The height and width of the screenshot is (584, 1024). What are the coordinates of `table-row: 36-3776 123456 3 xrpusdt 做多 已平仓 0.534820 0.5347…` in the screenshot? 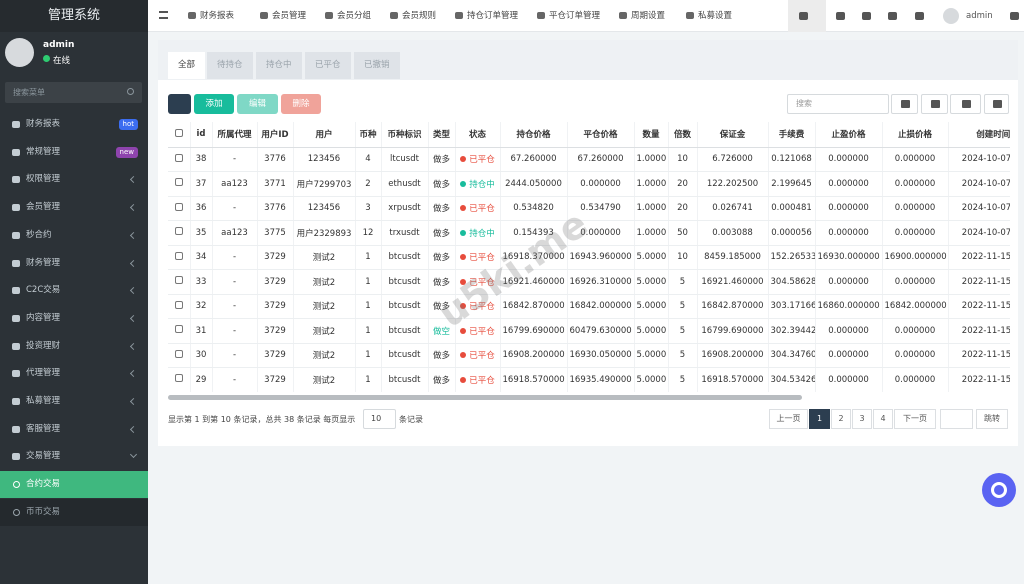 It's located at (589, 208).